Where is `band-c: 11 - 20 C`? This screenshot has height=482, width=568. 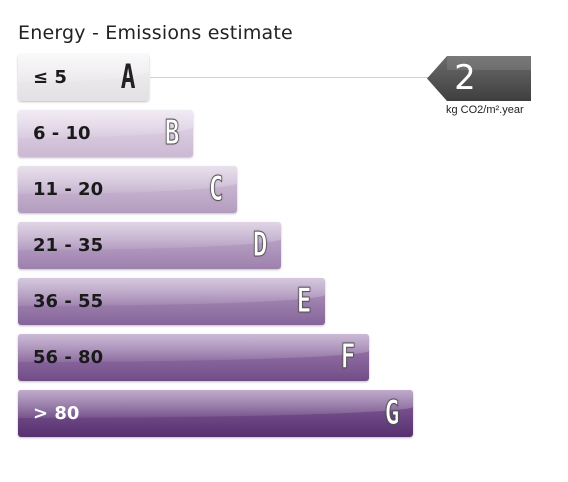 band-c: 11 - 20 C is located at coordinates (127, 189).